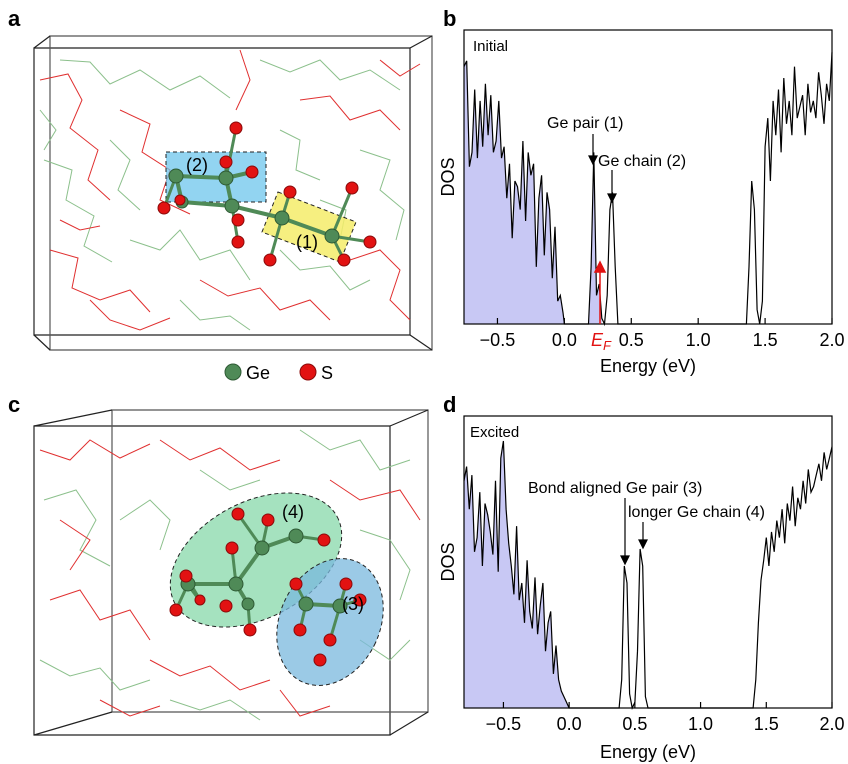 The image size is (848, 764). What do you see at coordinates (665, 718) in the screenshot?
I see `x-ticks-d: −0.5 0.0 0.5 1.0 1.5 2.0` at bounding box center [665, 718].